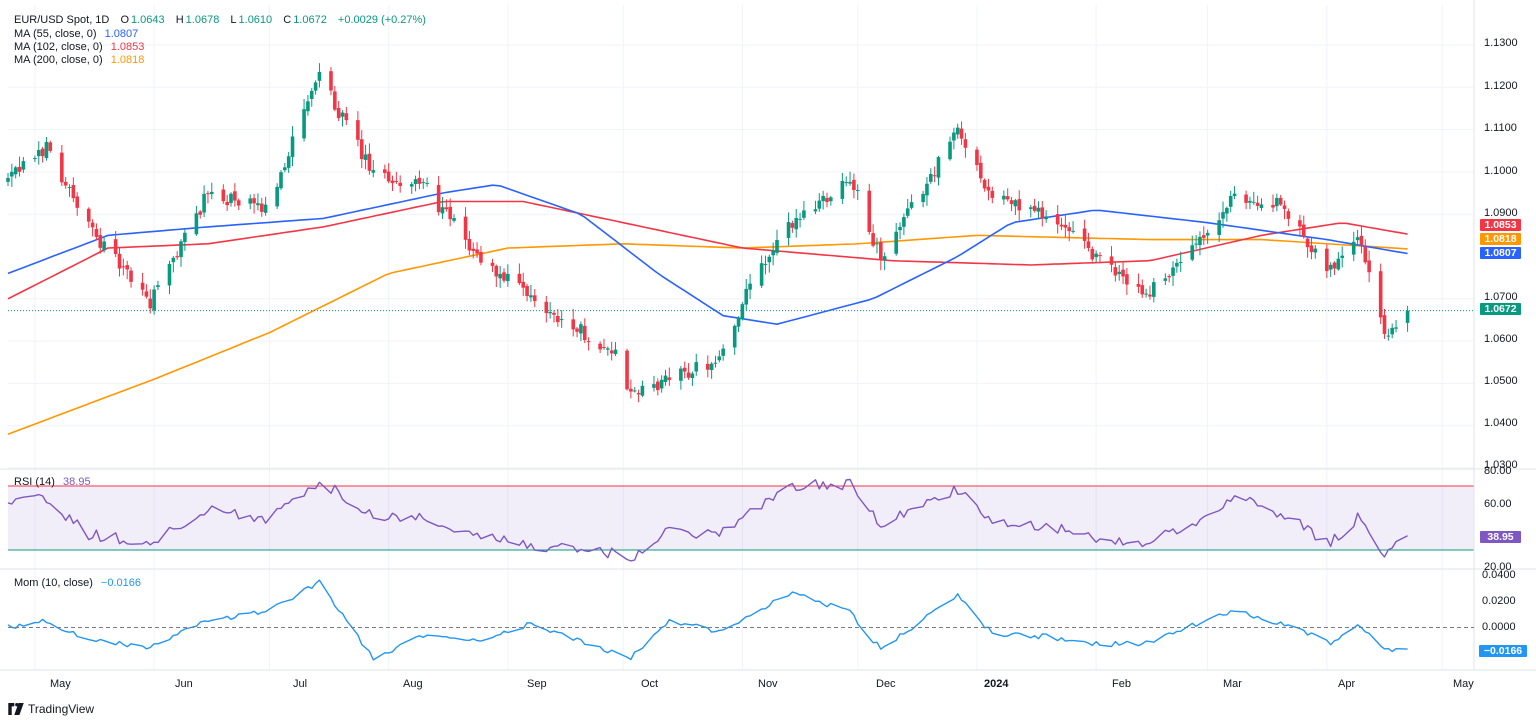 This screenshot has height=722, width=1536. What do you see at coordinates (51, 709) in the screenshot?
I see `tradingview-brand: TradingView` at bounding box center [51, 709].